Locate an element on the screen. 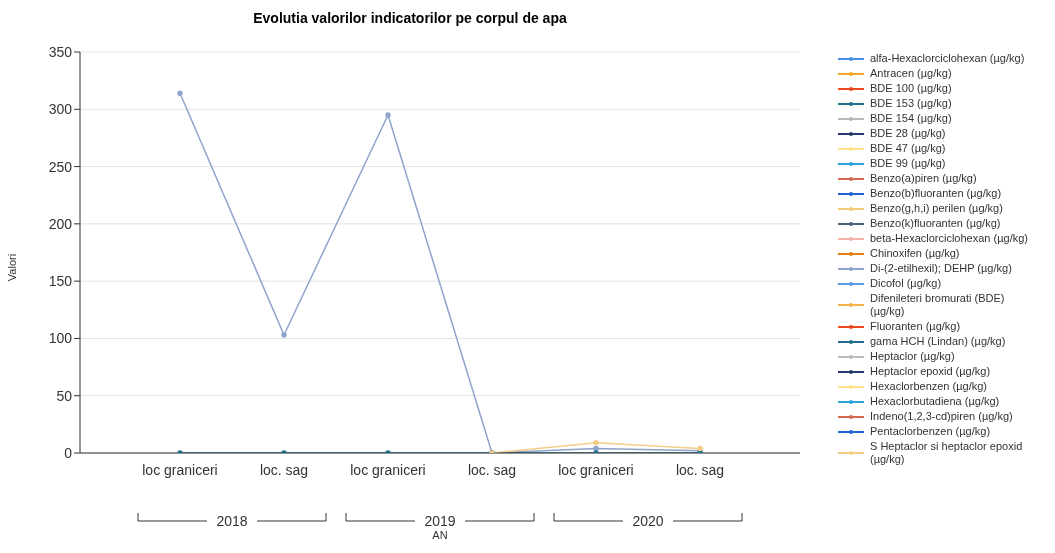 The width and height of the screenshot is (1055, 553). legend-label: alfa-Hexaclorciclohexan (µg/kg) is located at coordinates (947, 58).